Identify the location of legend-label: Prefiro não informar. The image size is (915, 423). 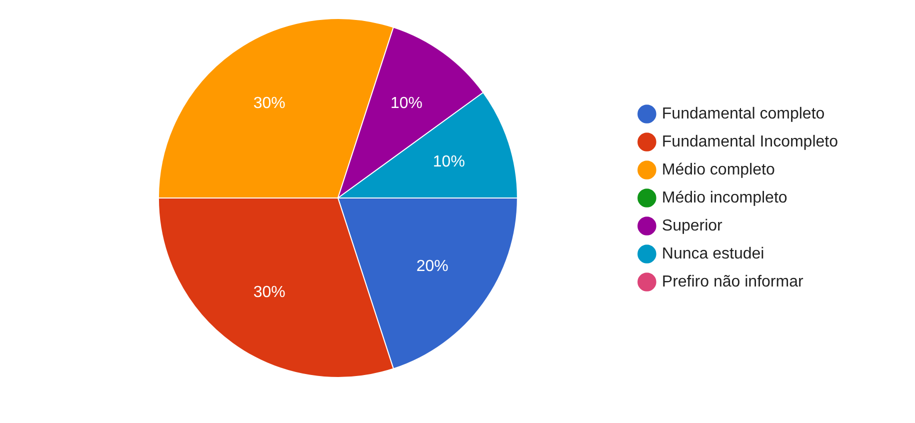
(733, 281).